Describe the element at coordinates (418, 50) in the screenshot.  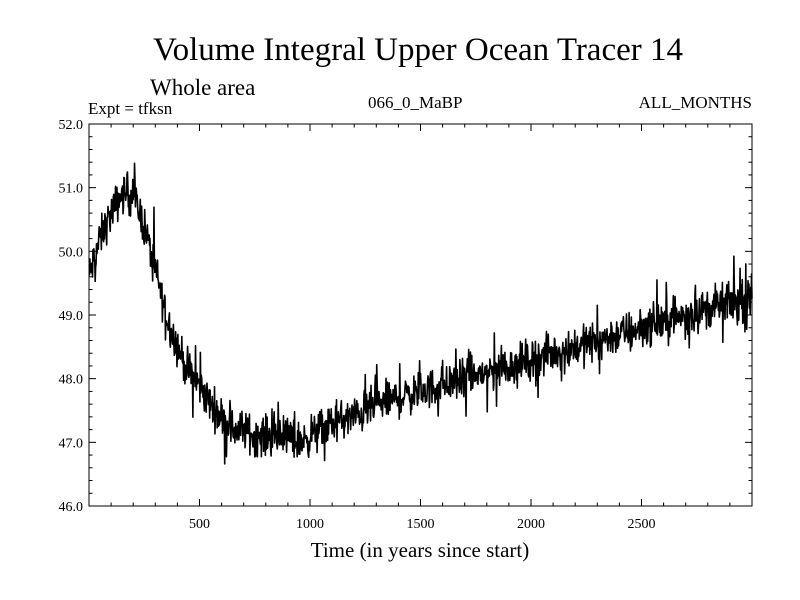
I see `chart-title: Volume Integral Upper Ocean Tracer 14` at that location.